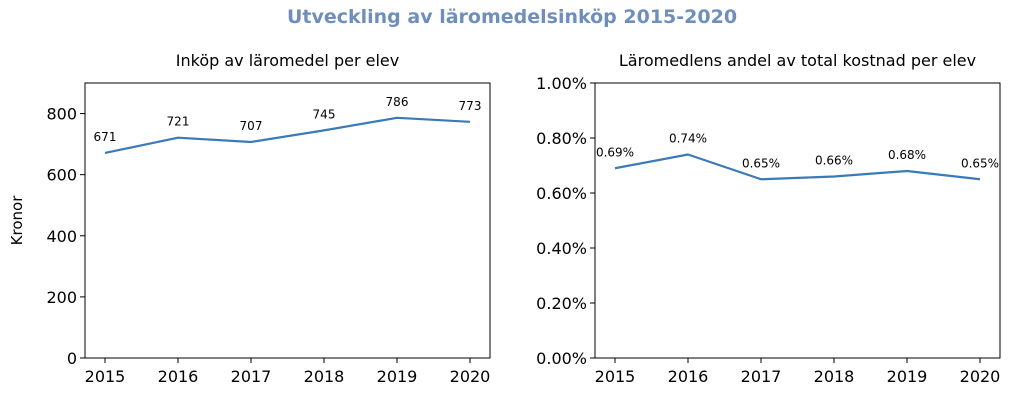 The image size is (1024, 403). What do you see at coordinates (178, 122) in the screenshot?
I see `data-label: 721` at bounding box center [178, 122].